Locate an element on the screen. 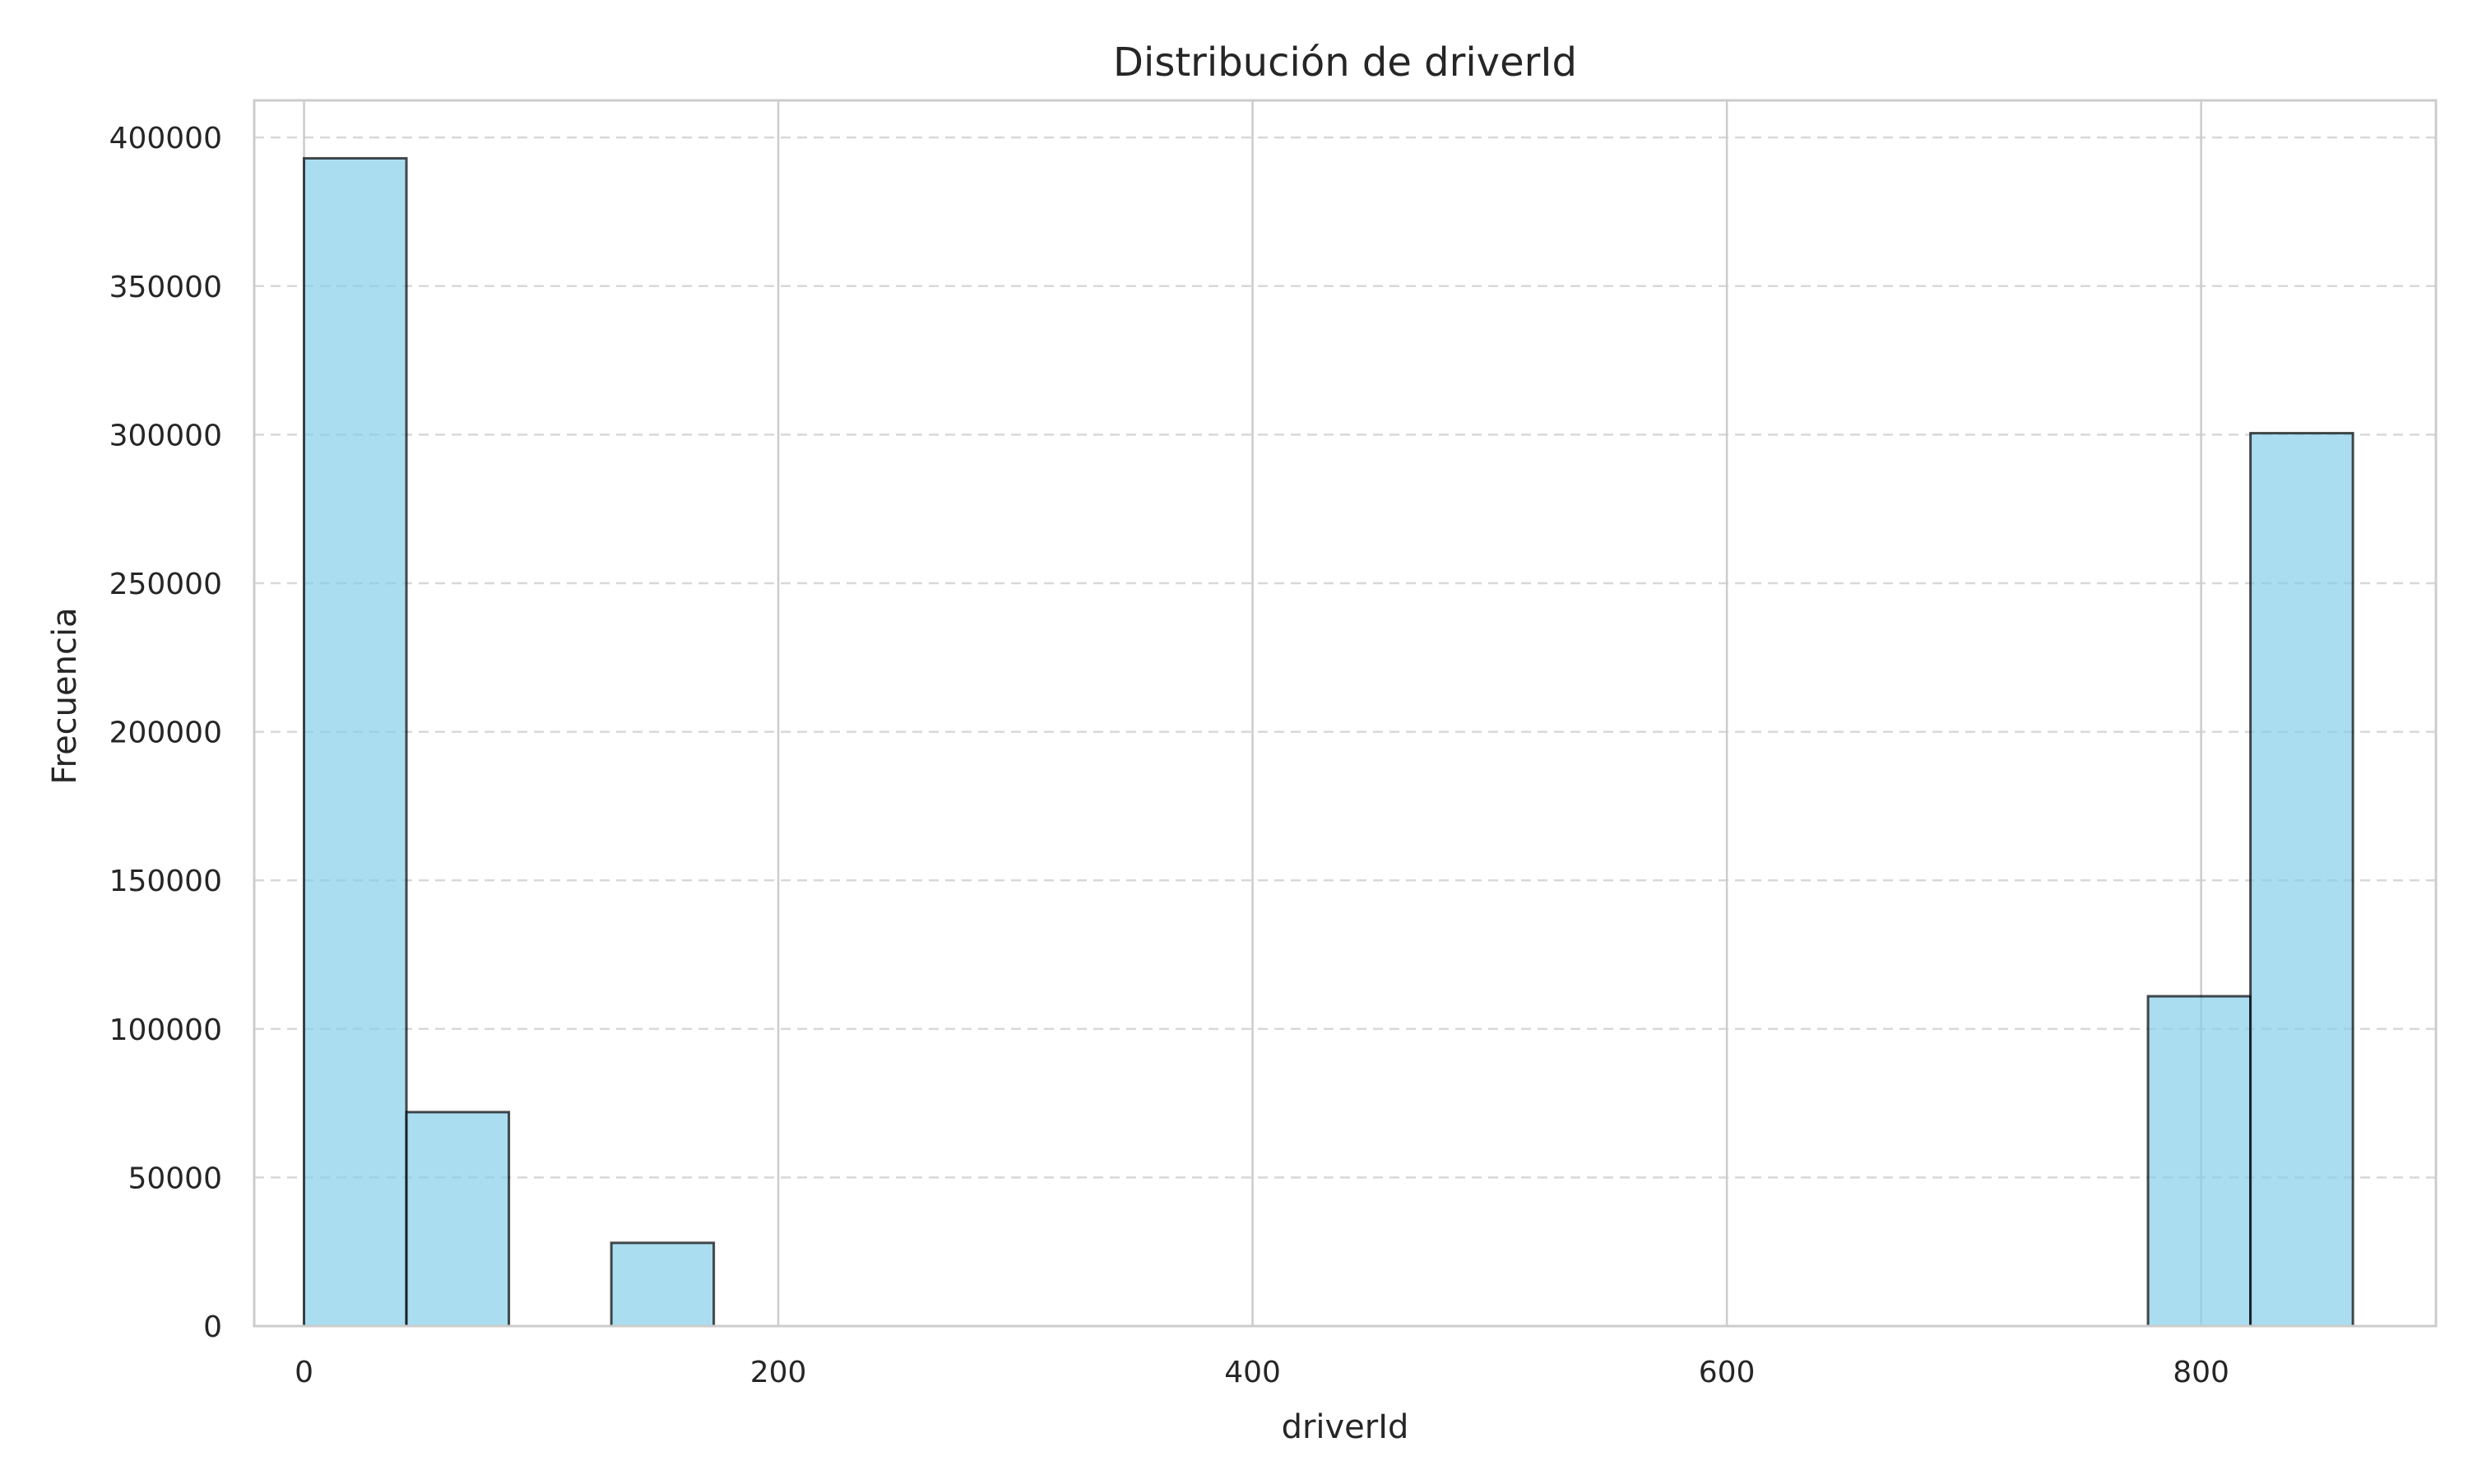  y-tick-label-300000: 300000 is located at coordinates (165, 436).